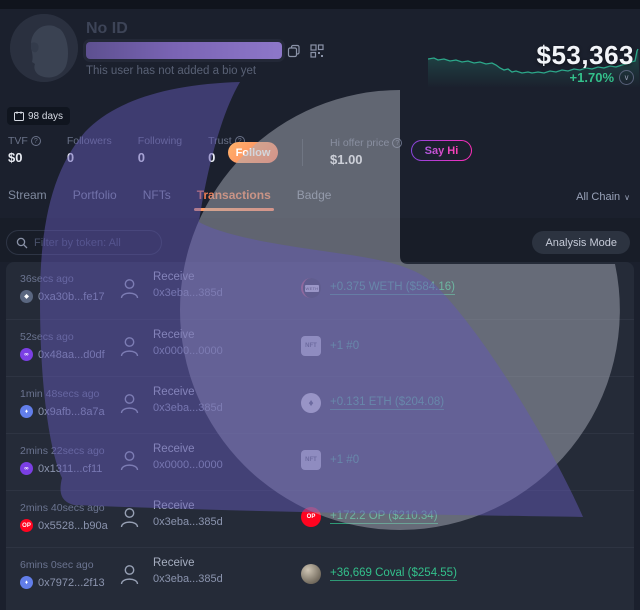  What do you see at coordinates (627, 197) in the screenshot?
I see `chevron-down-icon: ∨` at bounding box center [627, 197].